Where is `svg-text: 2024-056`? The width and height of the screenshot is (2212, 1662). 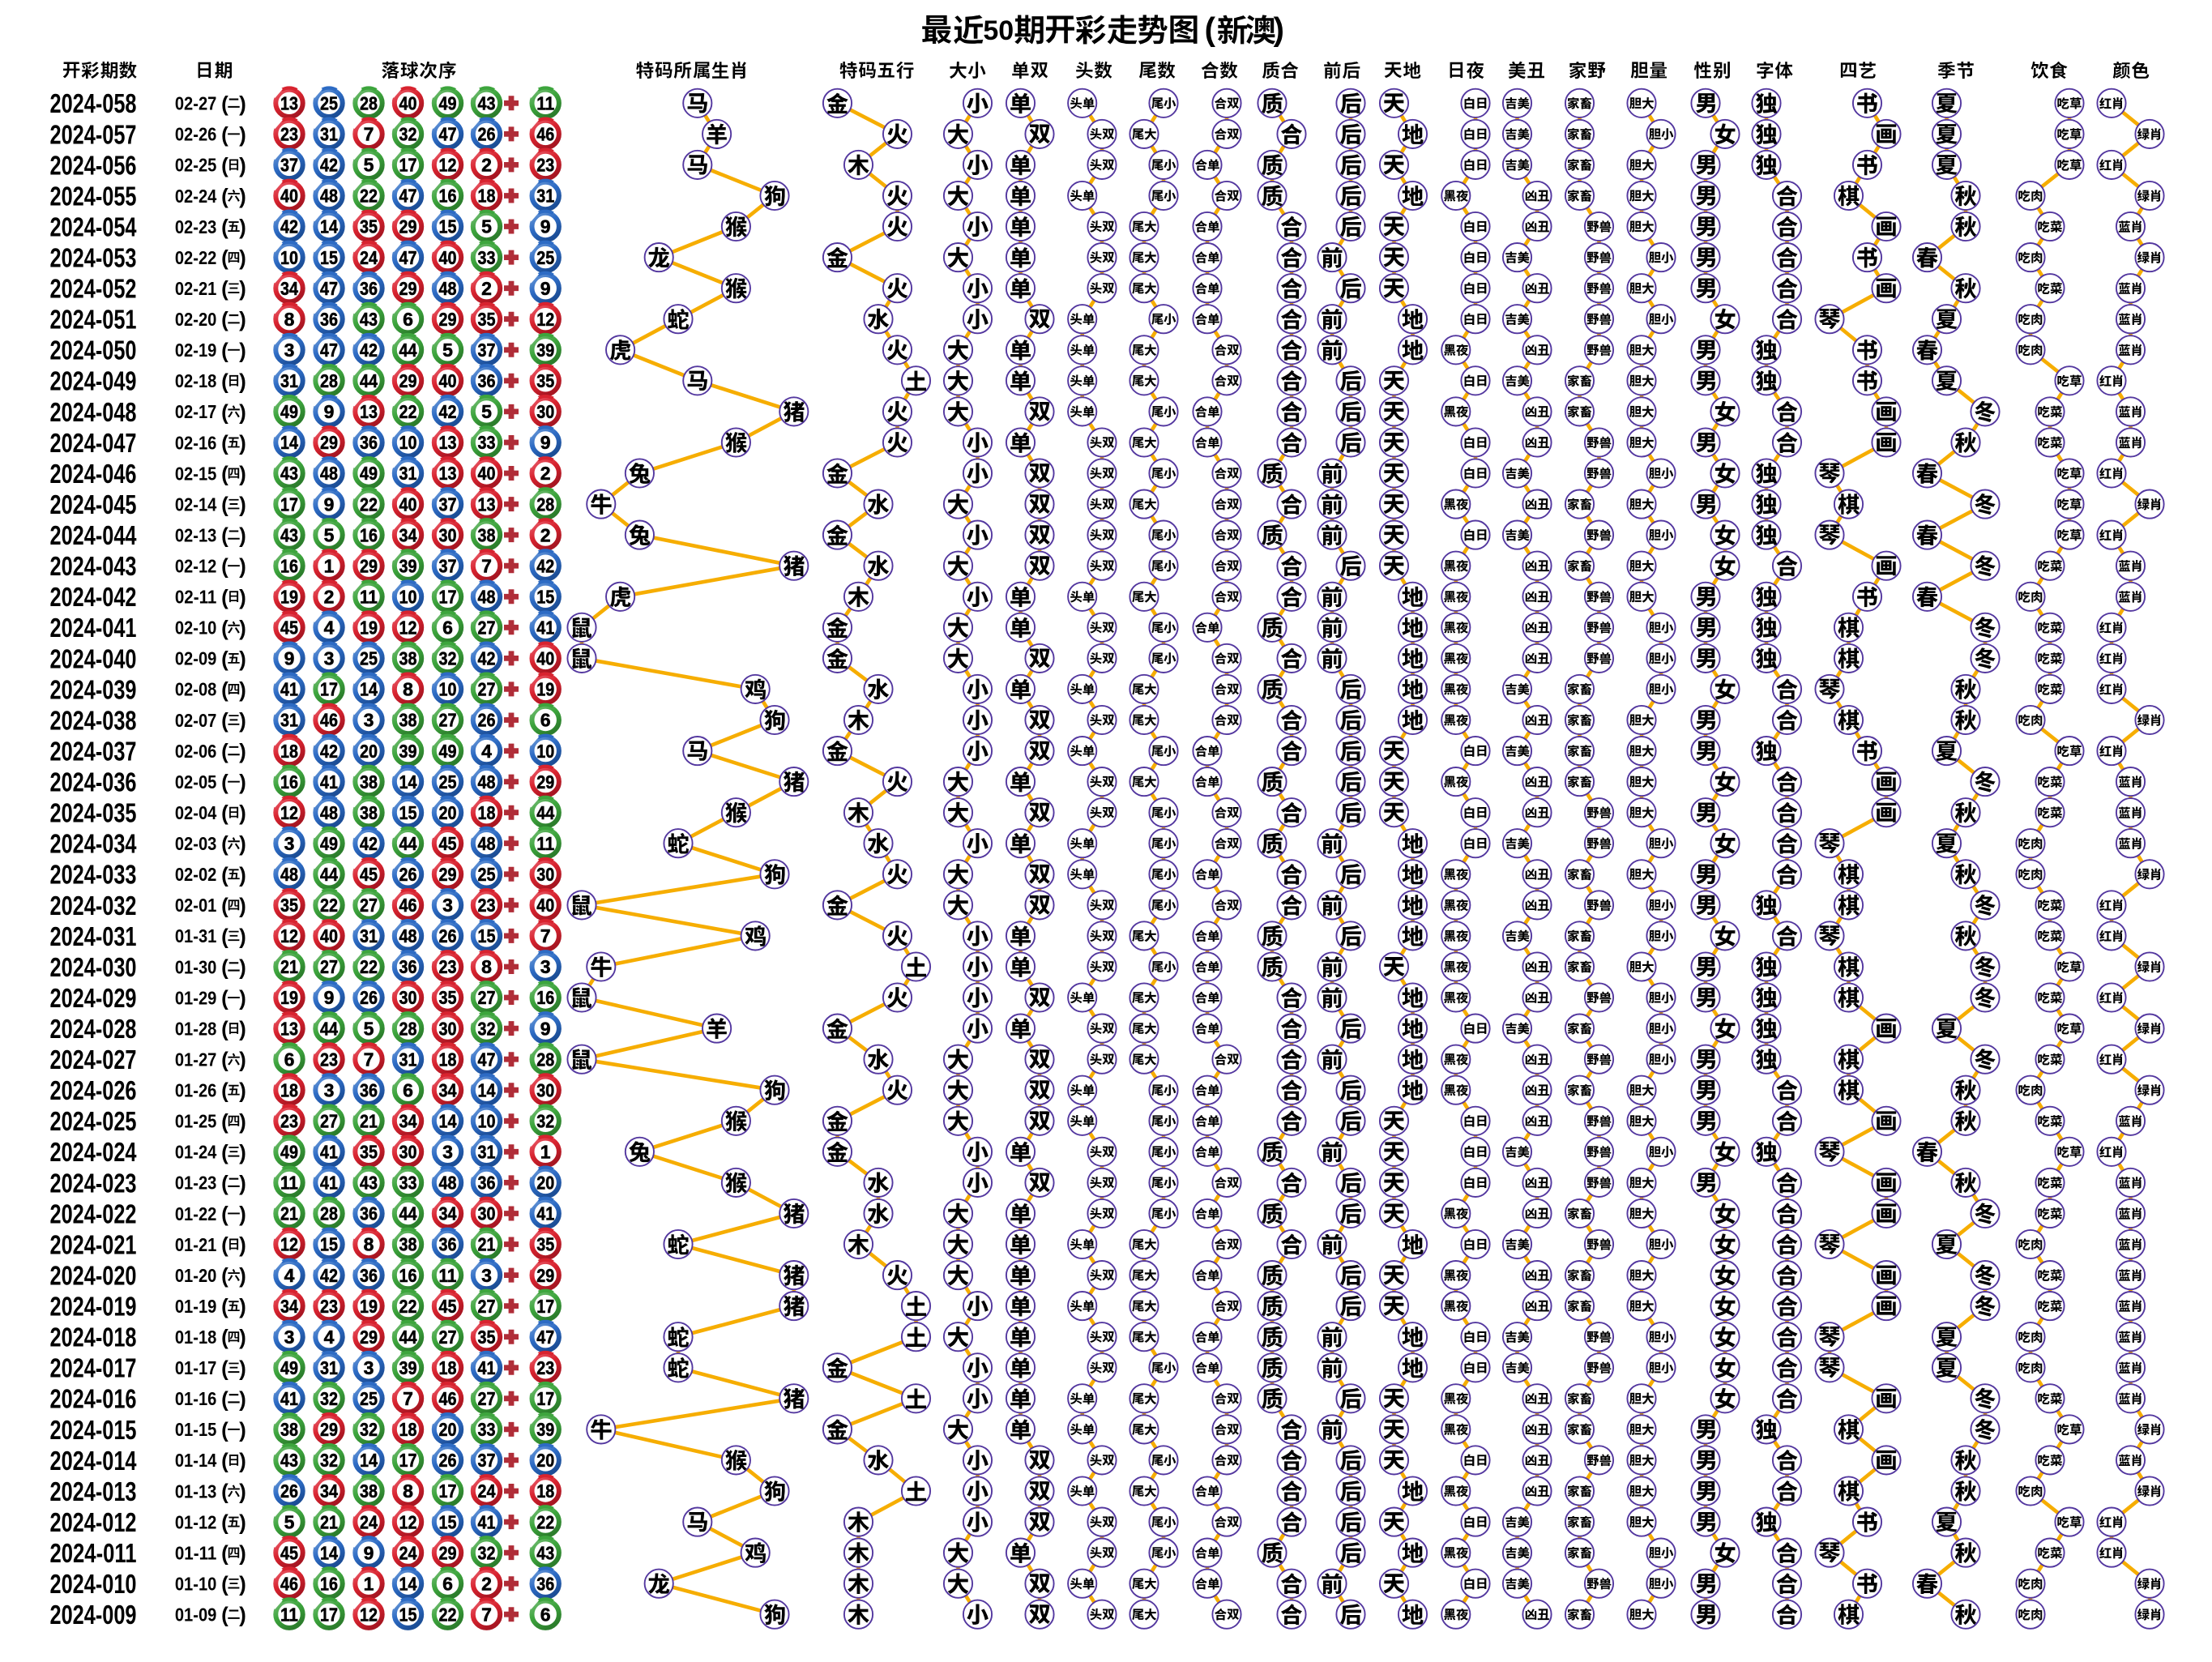 svg-text: 2024-056 is located at coordinates (93, 165).